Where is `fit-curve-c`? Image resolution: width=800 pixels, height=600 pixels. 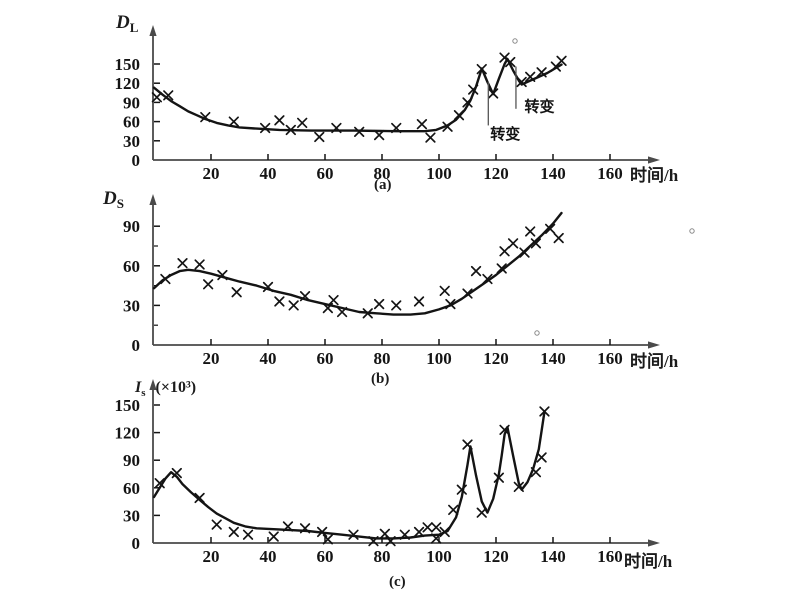
fit-curve-c is located at coordinates (349, 475).